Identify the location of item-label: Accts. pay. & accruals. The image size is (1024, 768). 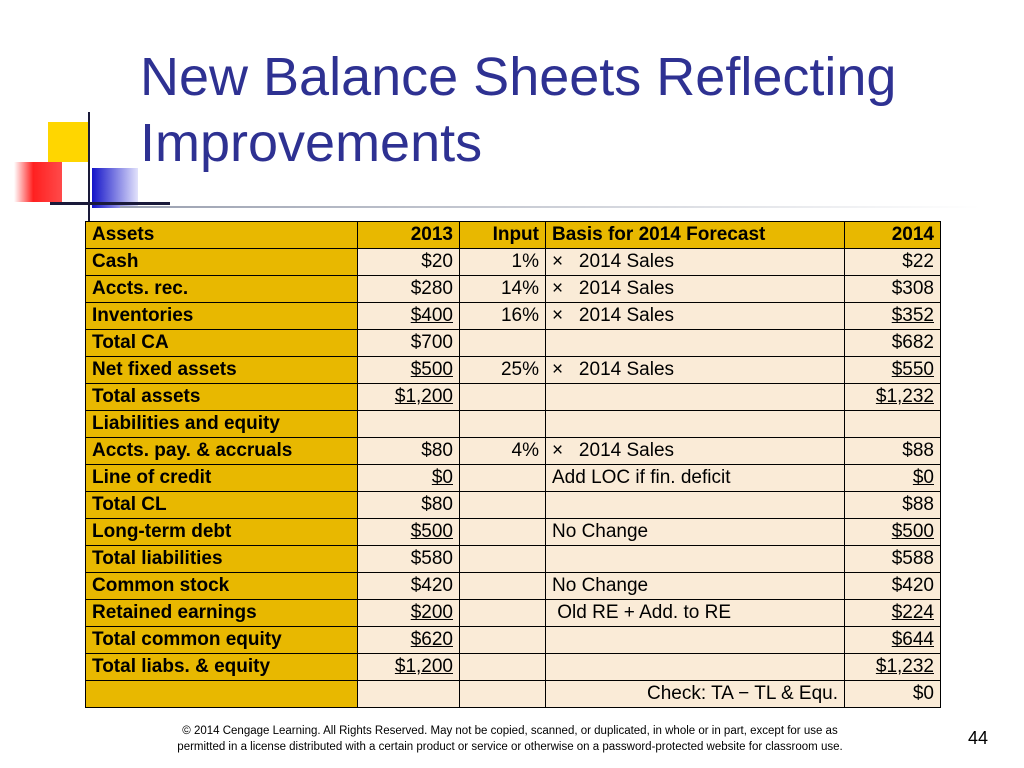
(221, 451).